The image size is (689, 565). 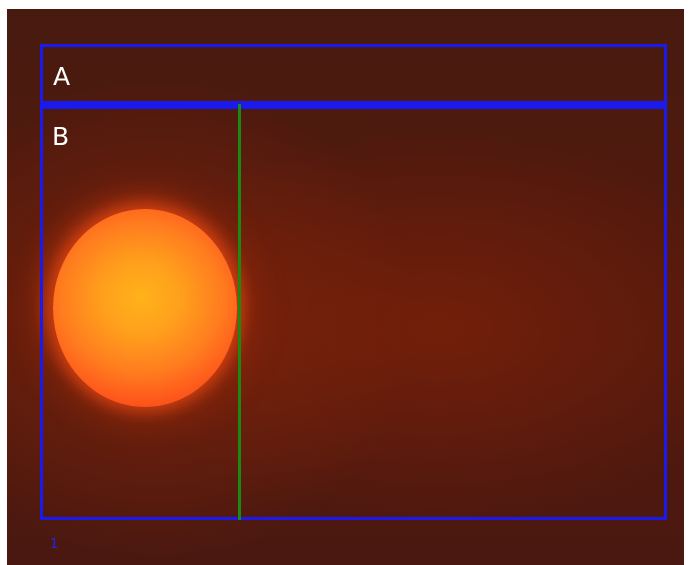 I want to click on vertical-marker-line, so click(x=239, y=312).